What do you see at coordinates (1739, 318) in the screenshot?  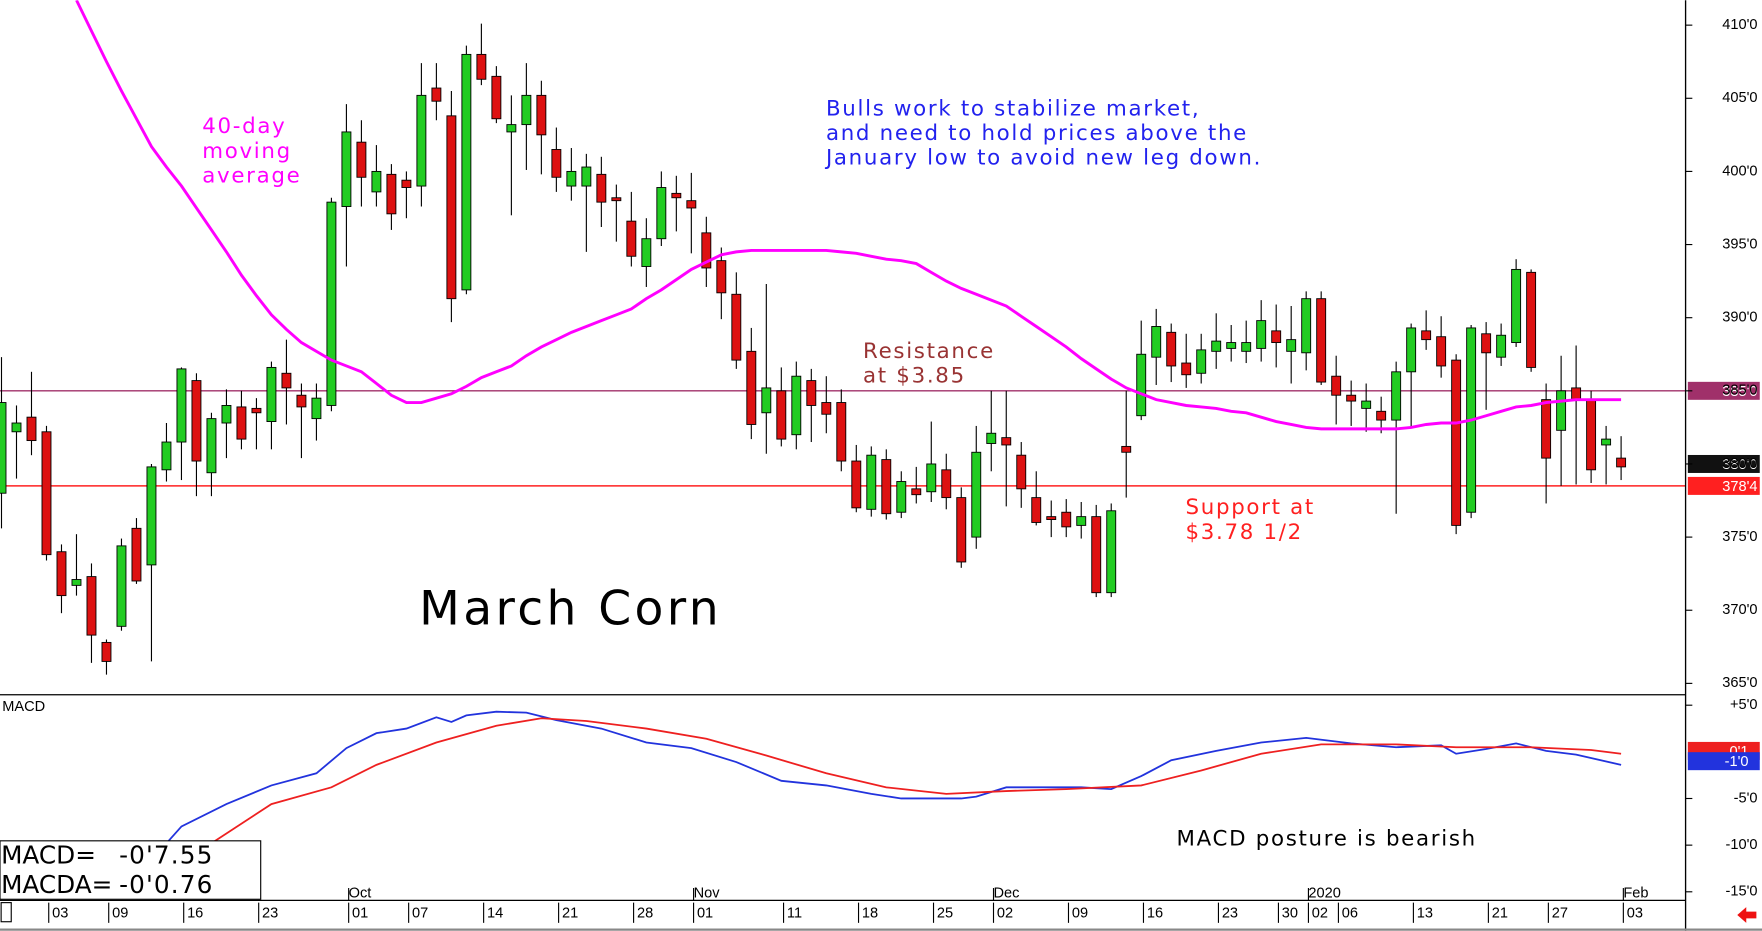 I see `y-tick-label: 390'0` at bounding box center [1739, 318].